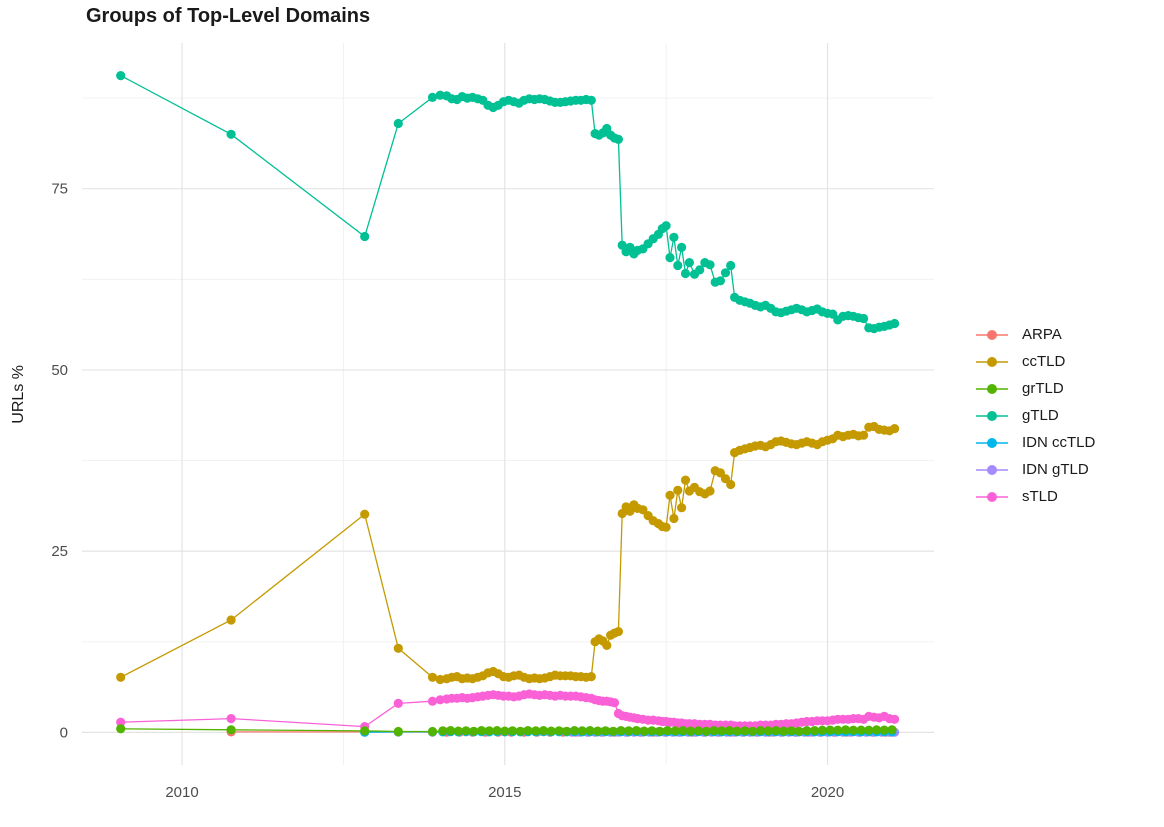 The height and width of the screenshot is (827, 1164). What do you see at coordinates (1059, 442) in the screenshot?
I see `legend-label: IDN ccTLD` at bounding box center [1059, 442].